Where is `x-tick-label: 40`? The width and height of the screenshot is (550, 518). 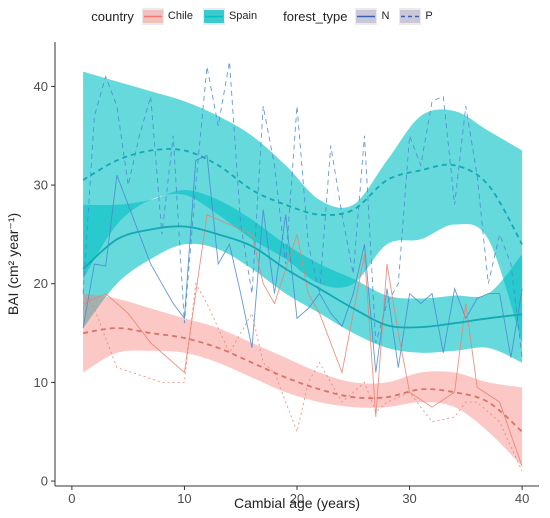
x-tick-label: 40 is located at coordinates (522, 498).